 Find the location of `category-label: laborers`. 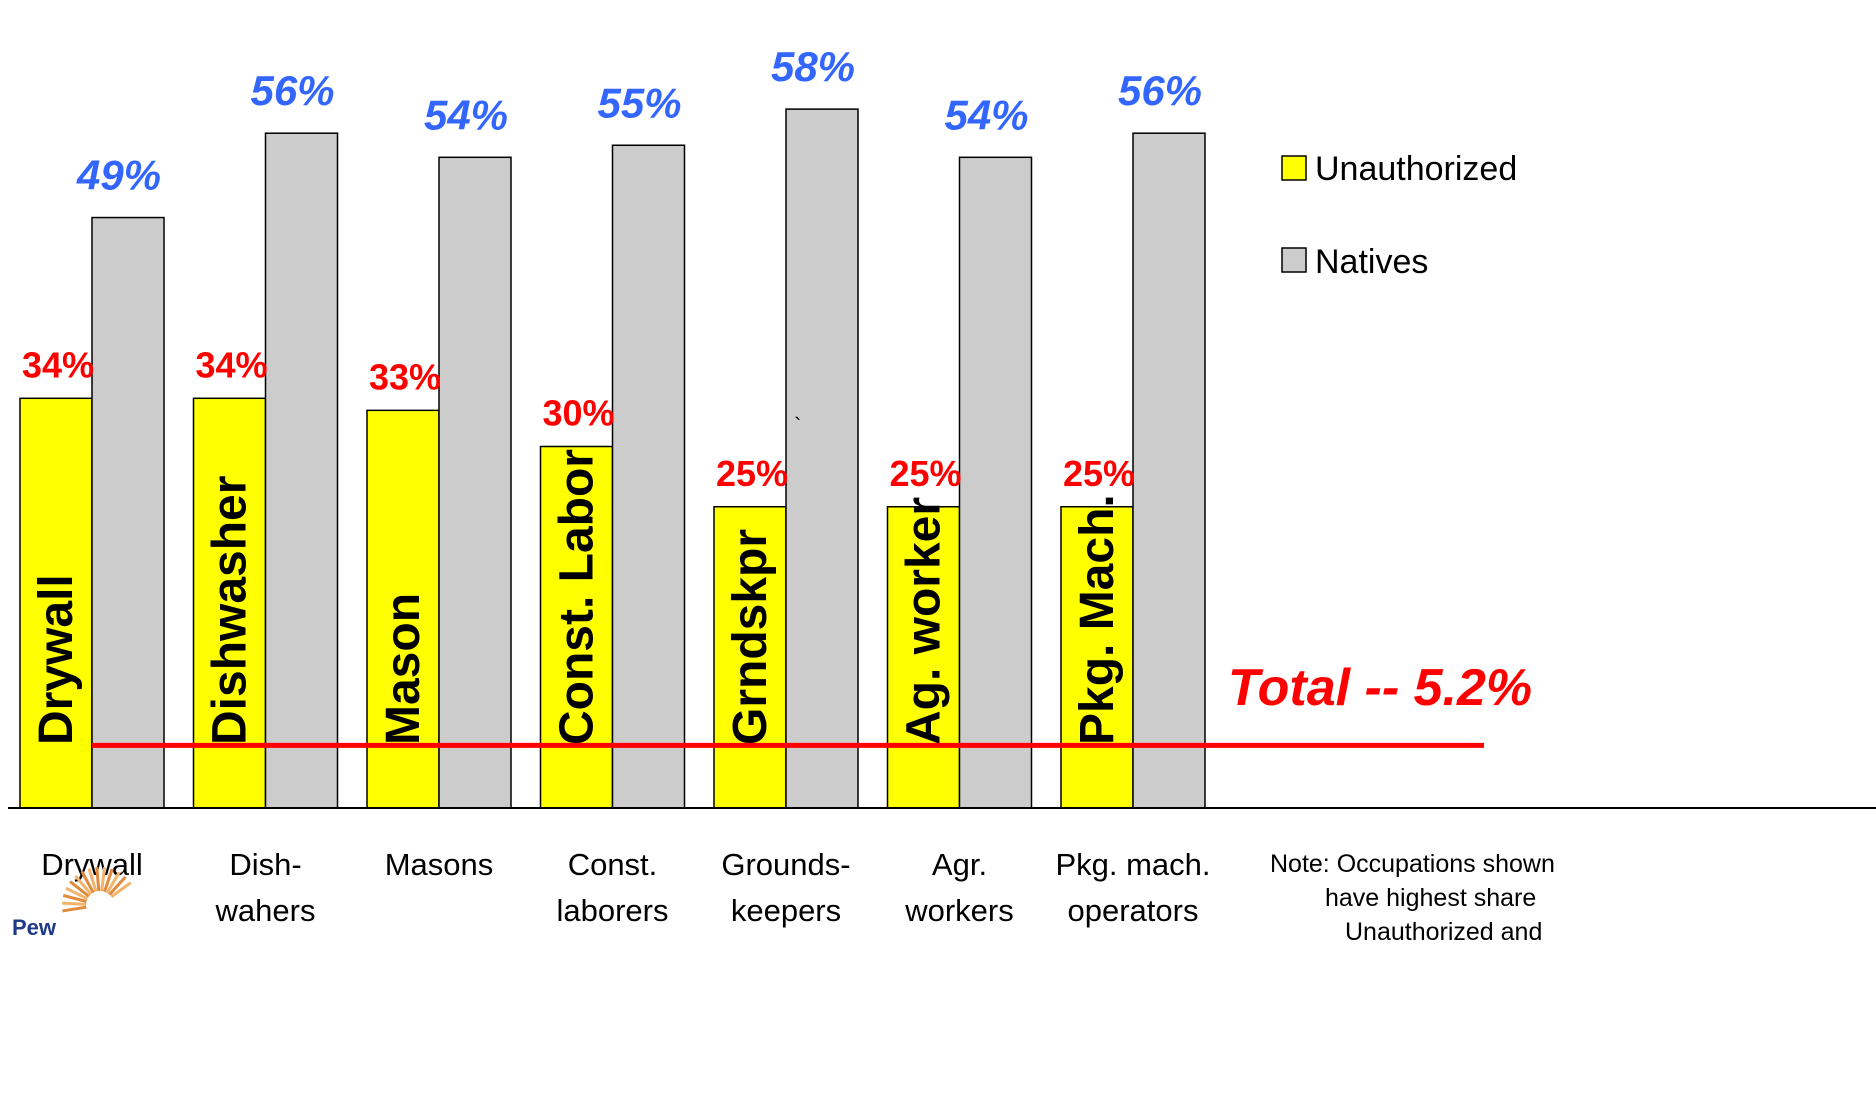

category-label: laborers is located at coordinates (613, 910).